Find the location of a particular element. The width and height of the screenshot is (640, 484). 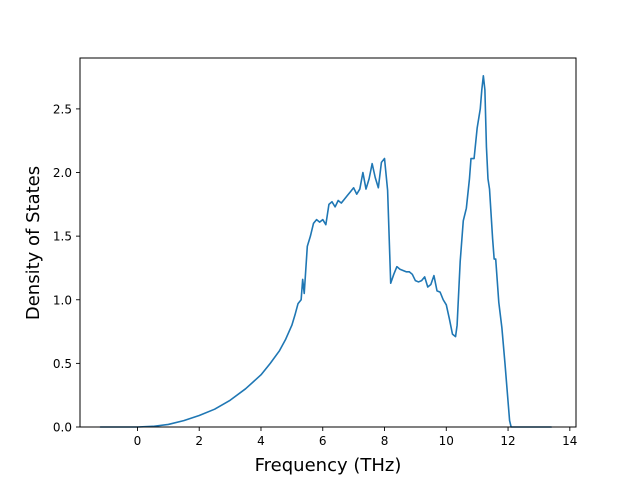

x-tick-label: 2 is located at coordinates (199, 441).